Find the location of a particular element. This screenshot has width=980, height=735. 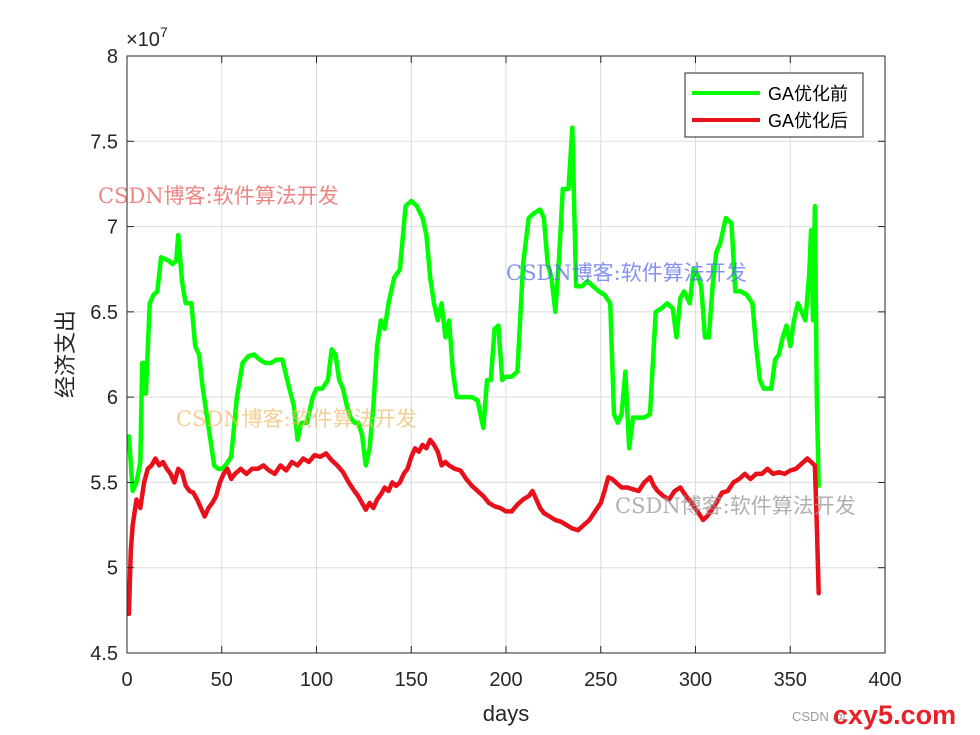

legend-label-before: GA优化前 is located at coordinates (808, 94).